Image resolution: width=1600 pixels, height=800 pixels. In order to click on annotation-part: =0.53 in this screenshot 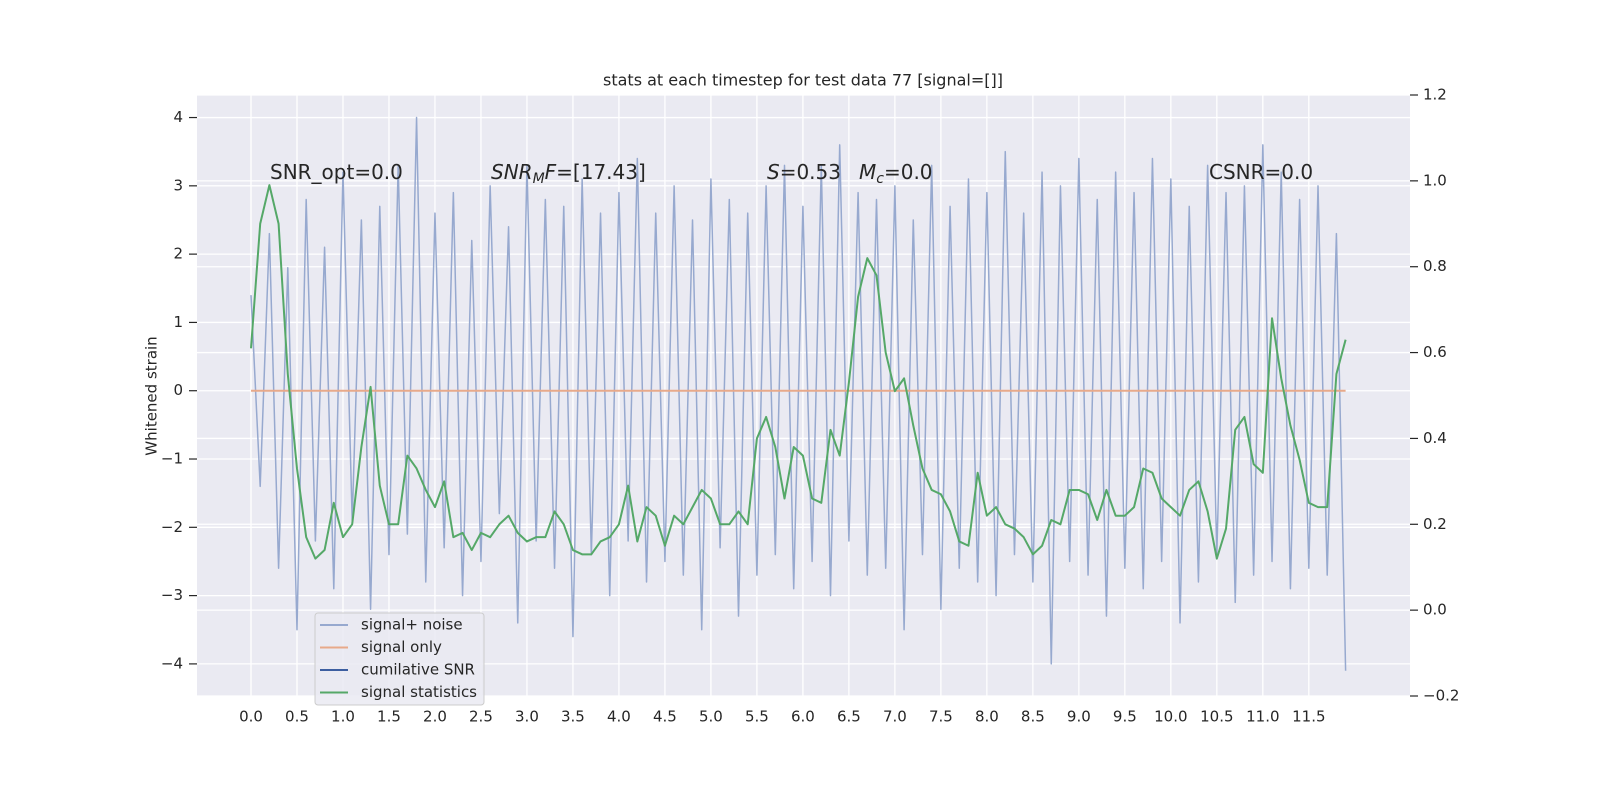, I will do `click(810, 172)`.